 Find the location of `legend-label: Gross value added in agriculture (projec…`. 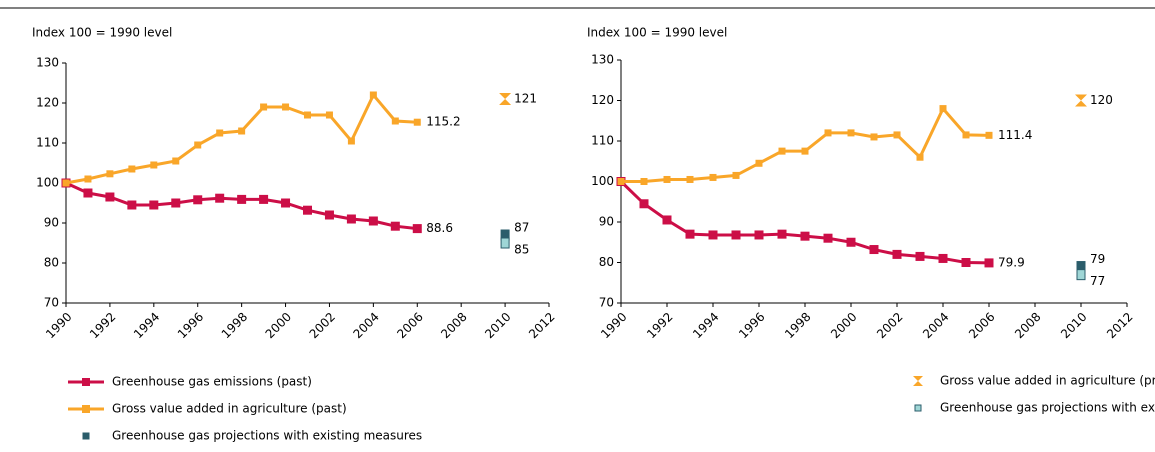

legend-label: Gross value added in agriculture (projec… is located at coordinates (1047, 381).